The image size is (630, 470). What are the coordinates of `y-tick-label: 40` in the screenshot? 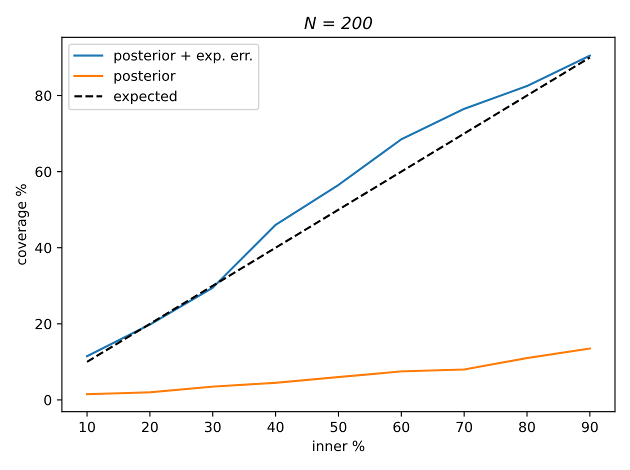 It's located at (43, 248).